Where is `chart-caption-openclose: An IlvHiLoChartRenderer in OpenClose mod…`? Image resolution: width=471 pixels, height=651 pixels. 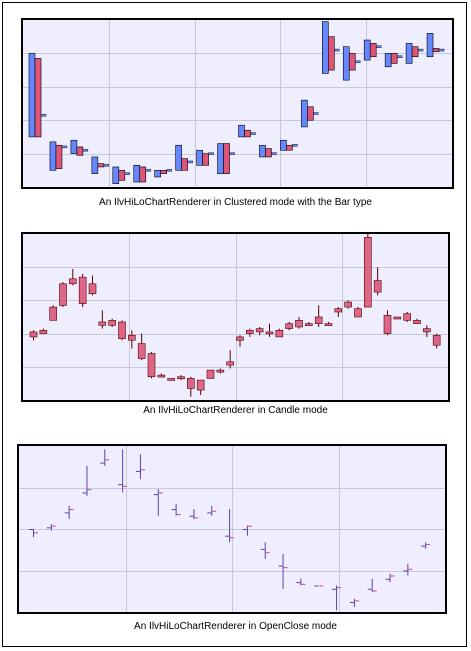 chart-caption-openclose: An IlvHiLoChartRenderer in OpenClose mod… is located at coordinates (235, 626).